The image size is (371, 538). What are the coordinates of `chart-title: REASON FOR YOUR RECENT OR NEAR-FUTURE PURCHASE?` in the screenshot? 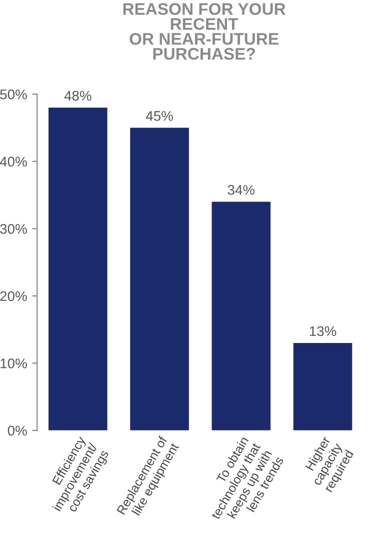 It's located at (204, 31).